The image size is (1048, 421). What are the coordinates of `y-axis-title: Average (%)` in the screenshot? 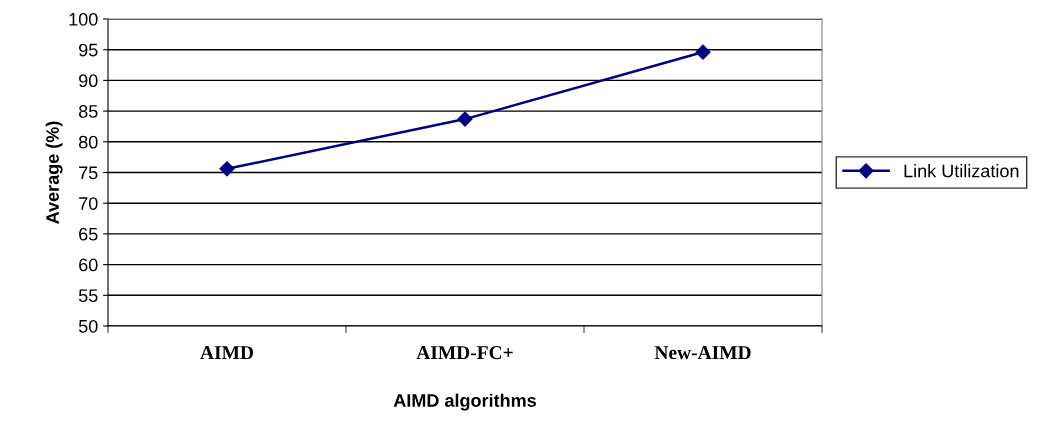 It's located at (54, 172).